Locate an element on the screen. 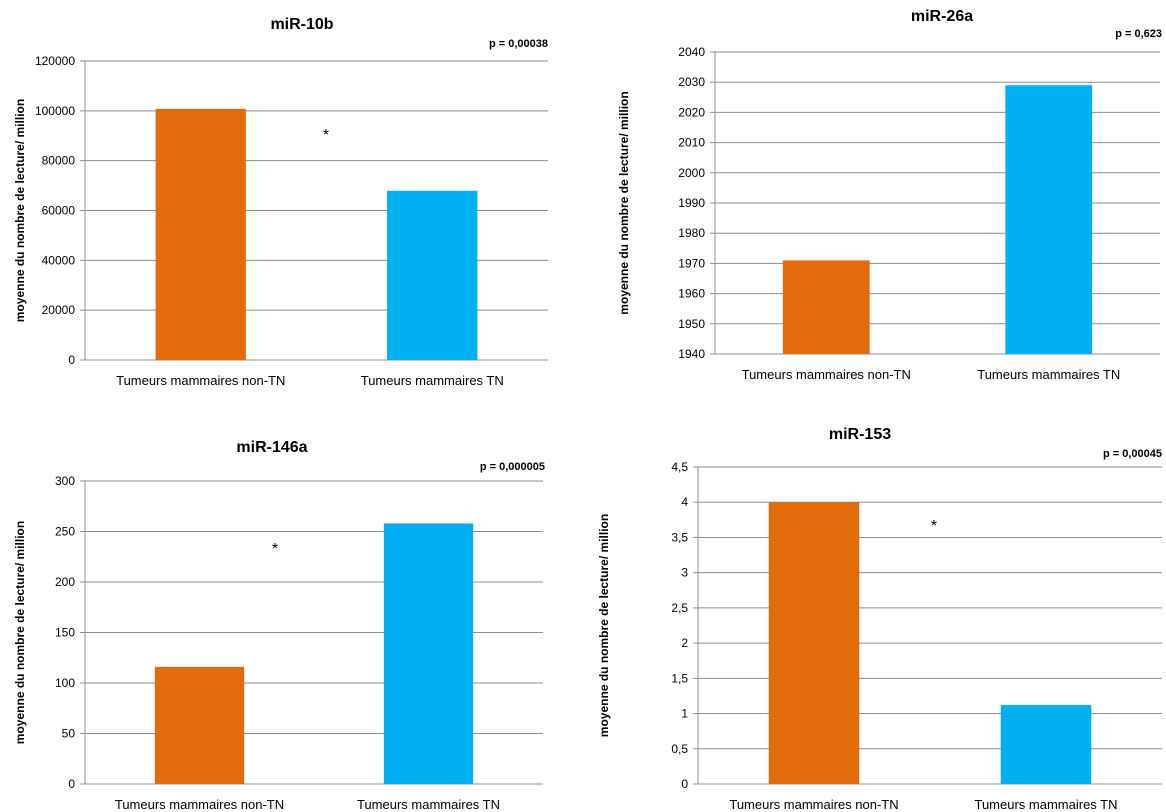  y-tick-label: 20000 is located at coordinates (59, 310).